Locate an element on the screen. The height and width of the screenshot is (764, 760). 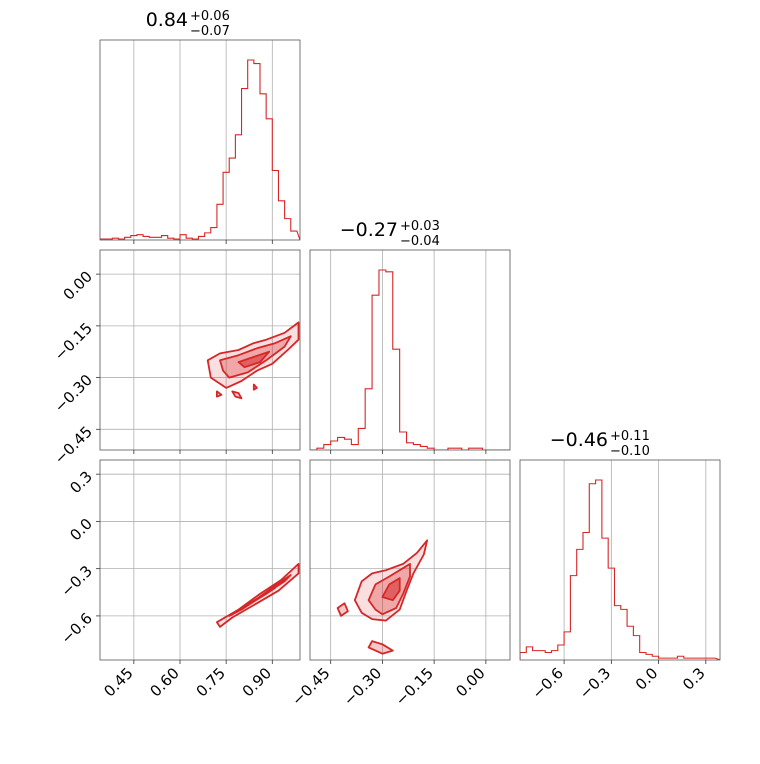
param-title-median: 0.84 is located at coordinates (167, 20).